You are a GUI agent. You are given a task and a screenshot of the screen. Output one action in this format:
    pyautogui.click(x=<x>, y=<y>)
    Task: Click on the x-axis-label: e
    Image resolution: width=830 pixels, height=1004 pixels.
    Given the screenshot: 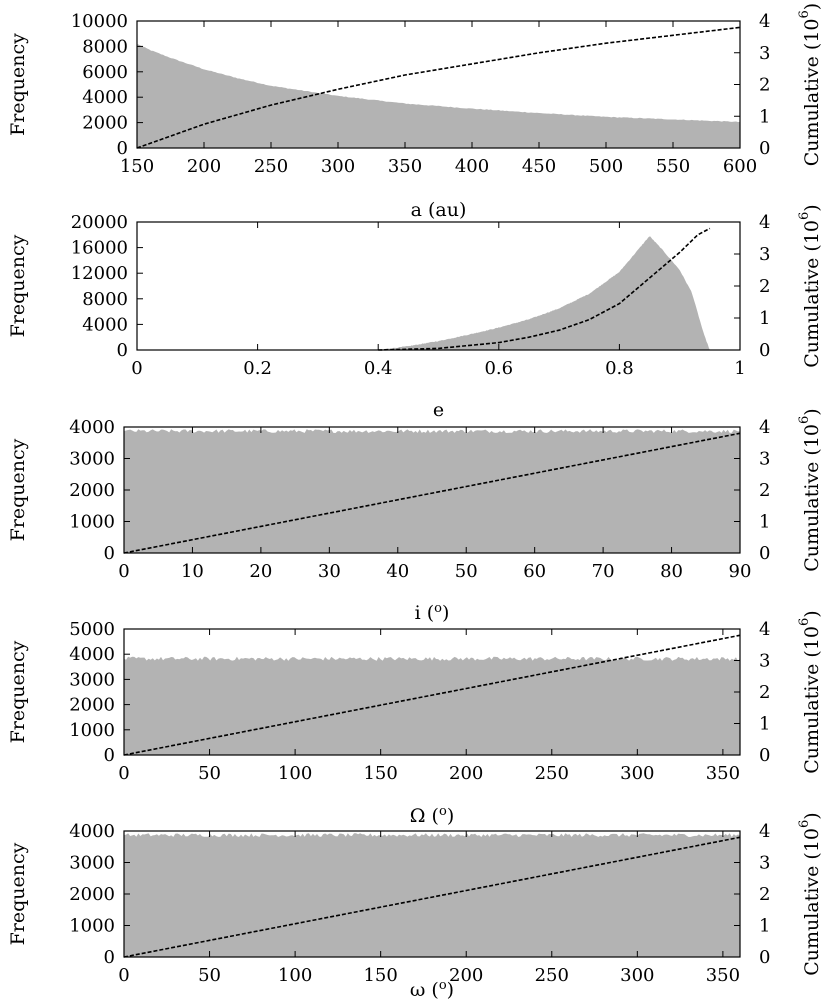 What is the action you would take?
    pyautogui.click(x=438, y=410)
    